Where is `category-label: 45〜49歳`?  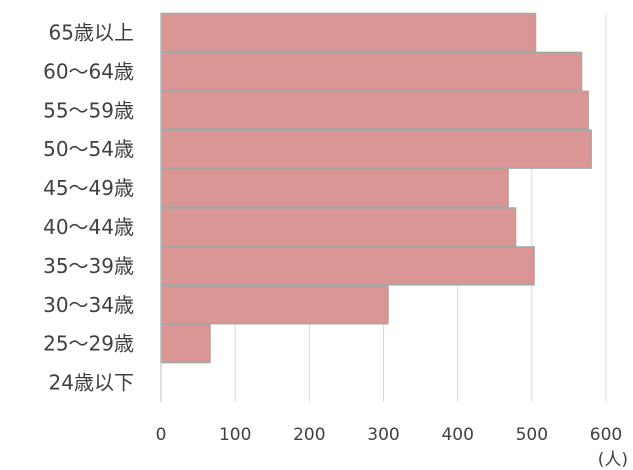
category-label: 45〜49歳 is located at coordinates (88, 188).